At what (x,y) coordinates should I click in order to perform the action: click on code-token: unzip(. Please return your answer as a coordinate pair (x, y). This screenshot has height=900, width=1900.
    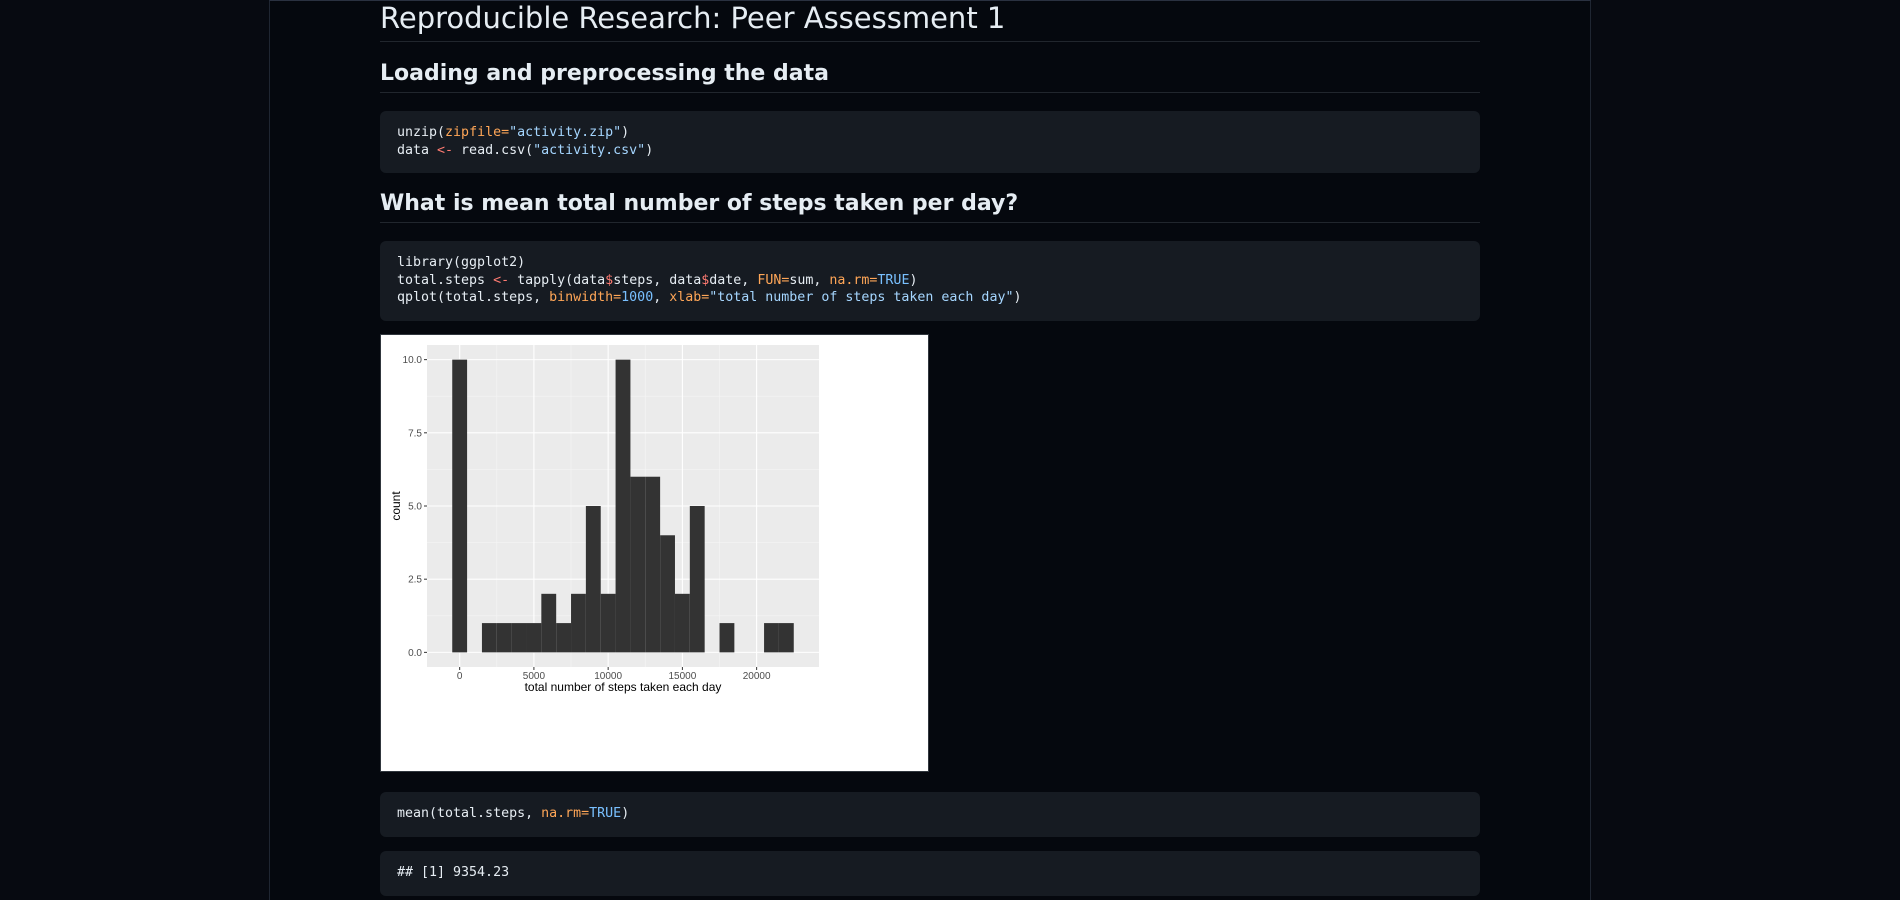
    Looking at the image, I should click on (421, 132).